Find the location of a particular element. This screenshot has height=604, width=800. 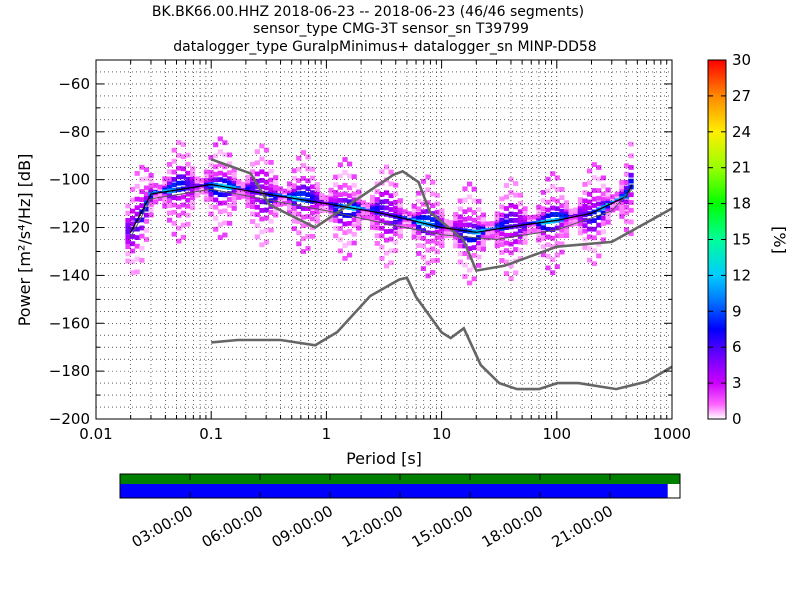

x-tick-label: 10 is located at coordinates (441, 434).